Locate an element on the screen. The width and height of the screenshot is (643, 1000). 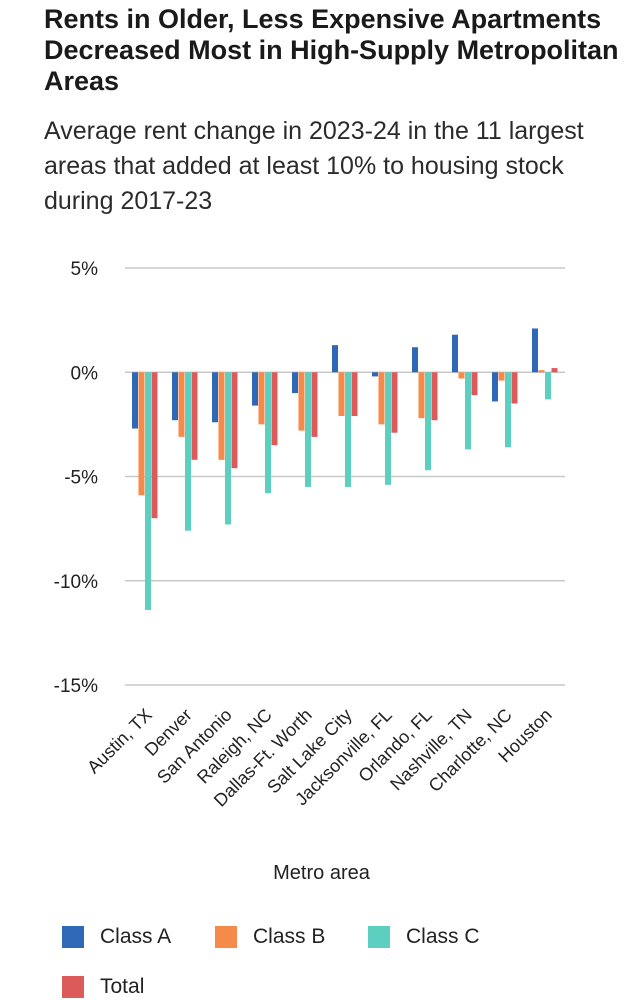
legend-label: Total is located at coordinates (122, 986).